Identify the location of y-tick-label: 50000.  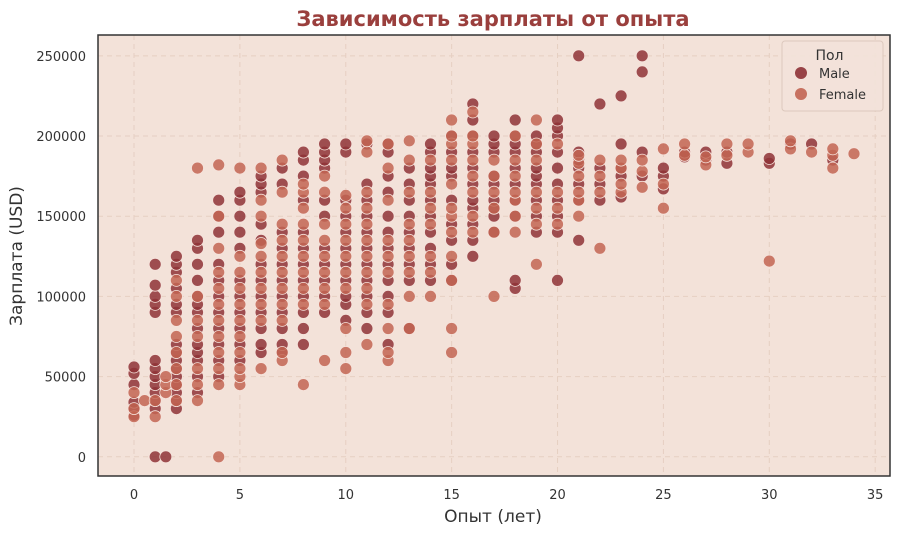
(65, 378).